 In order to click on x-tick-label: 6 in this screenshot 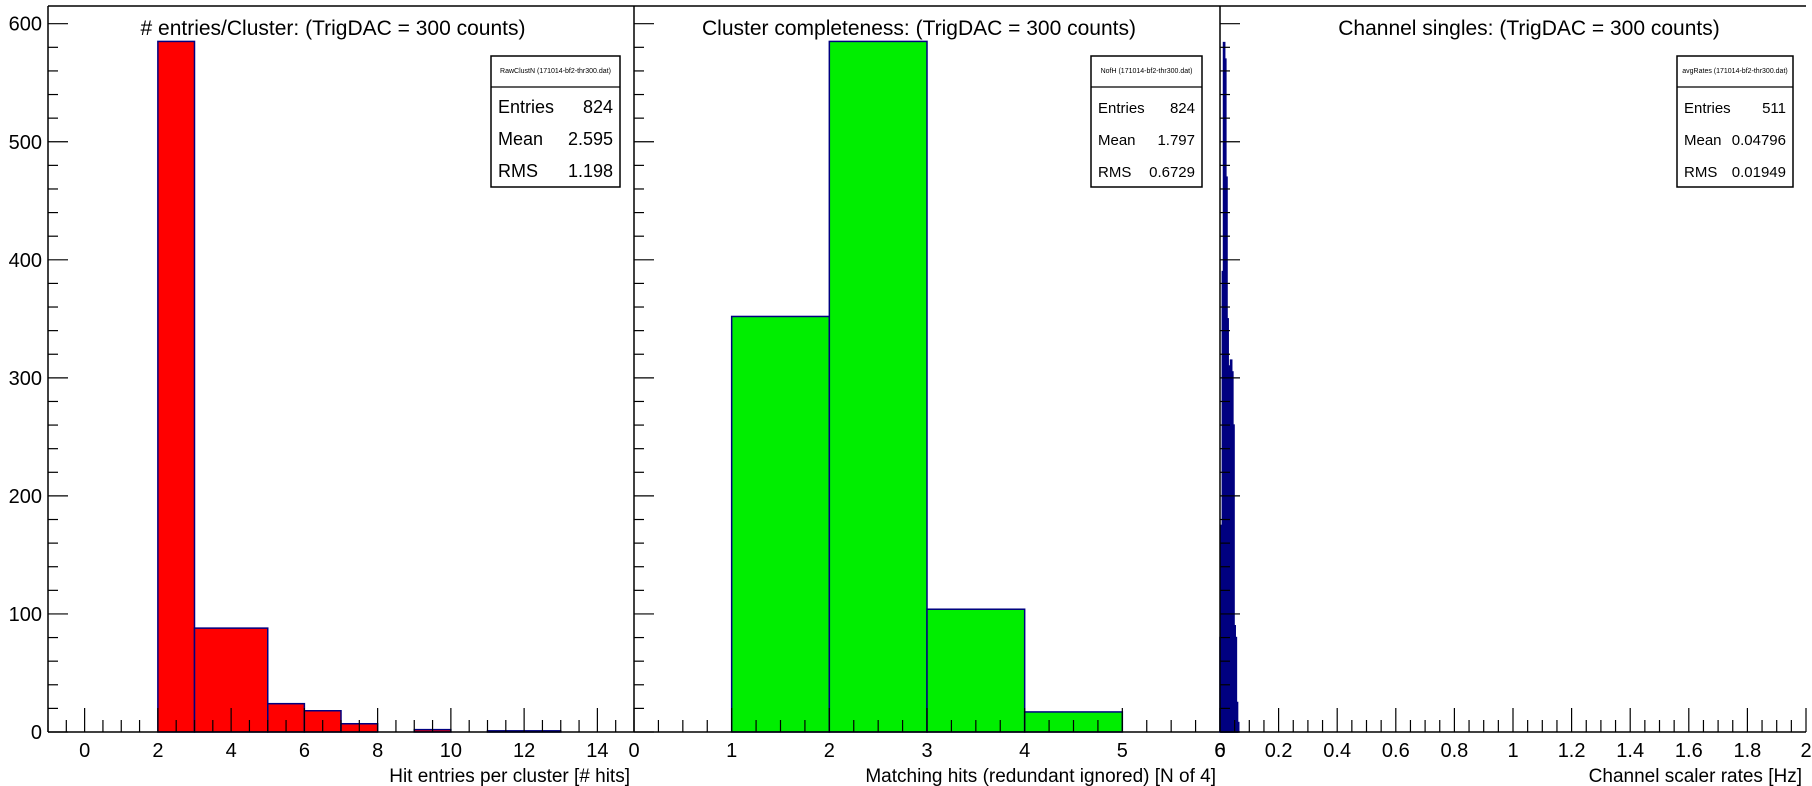, I will do `click(304, 751)`.